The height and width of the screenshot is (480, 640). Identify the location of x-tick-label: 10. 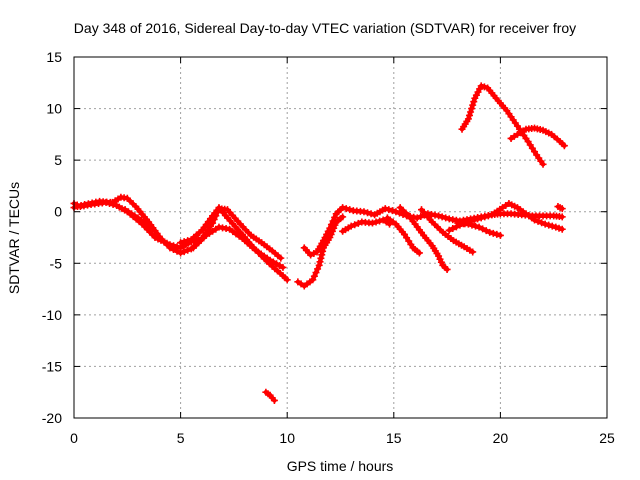
(287, 438).